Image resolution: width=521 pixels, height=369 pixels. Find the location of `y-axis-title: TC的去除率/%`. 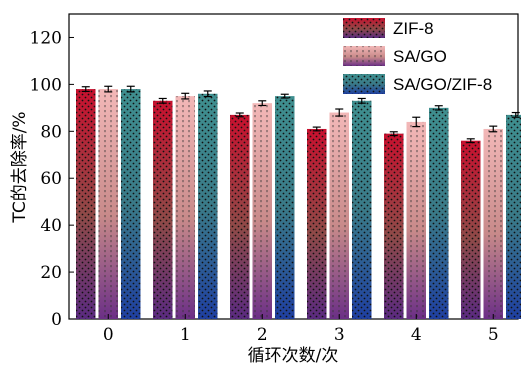

y-axis-title: TC的去除率/% is located at coordinates (20, 167).